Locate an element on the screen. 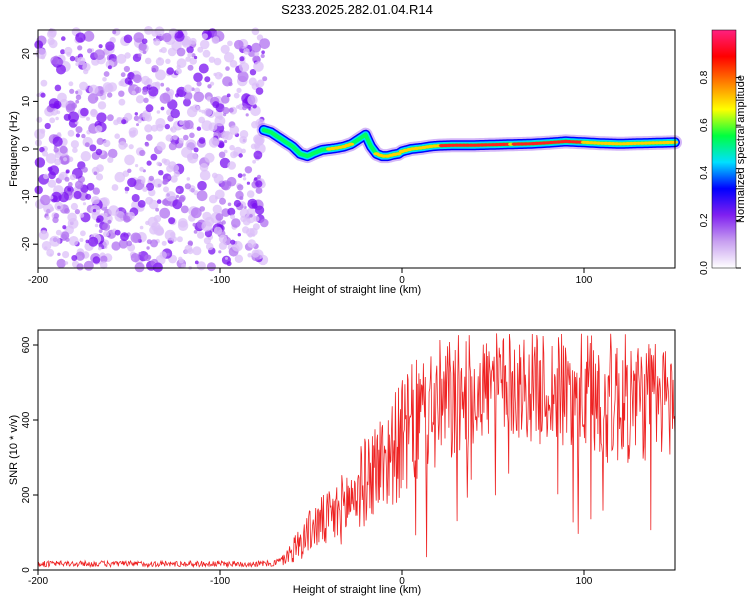 The image size is (750, 600). heatmap-y-tick-label: -10 is located at coordinates (26, 196).